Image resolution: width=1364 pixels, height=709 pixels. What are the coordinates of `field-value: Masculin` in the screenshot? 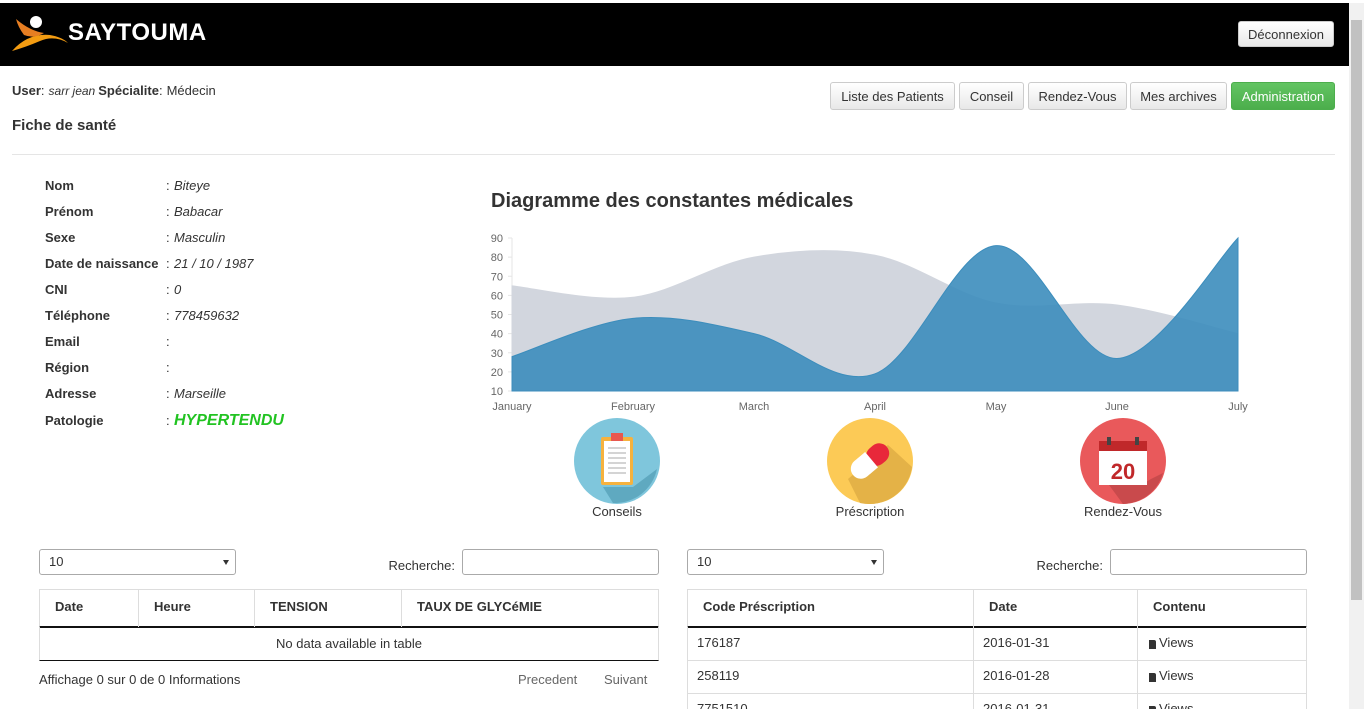 It's located at (200, 237).